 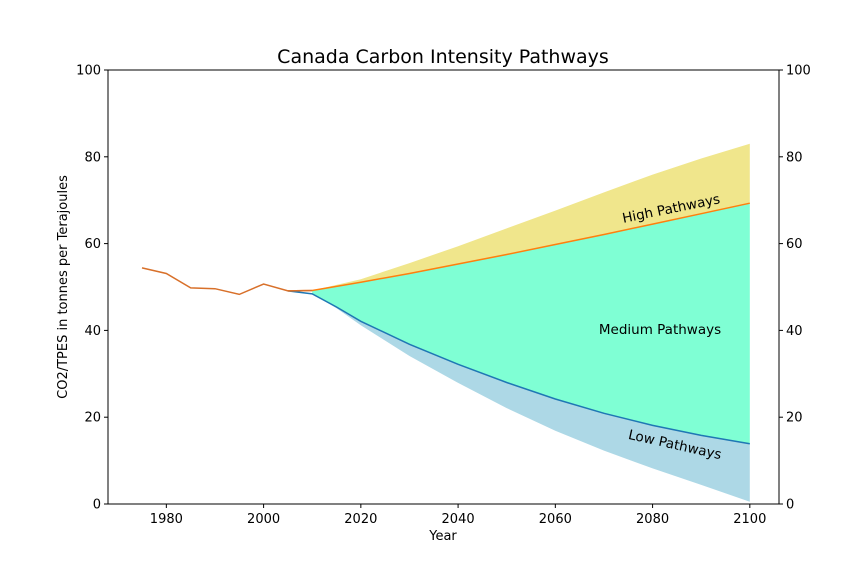 I want to click on x-tick-label: 2000, so click(x=263, y=519).